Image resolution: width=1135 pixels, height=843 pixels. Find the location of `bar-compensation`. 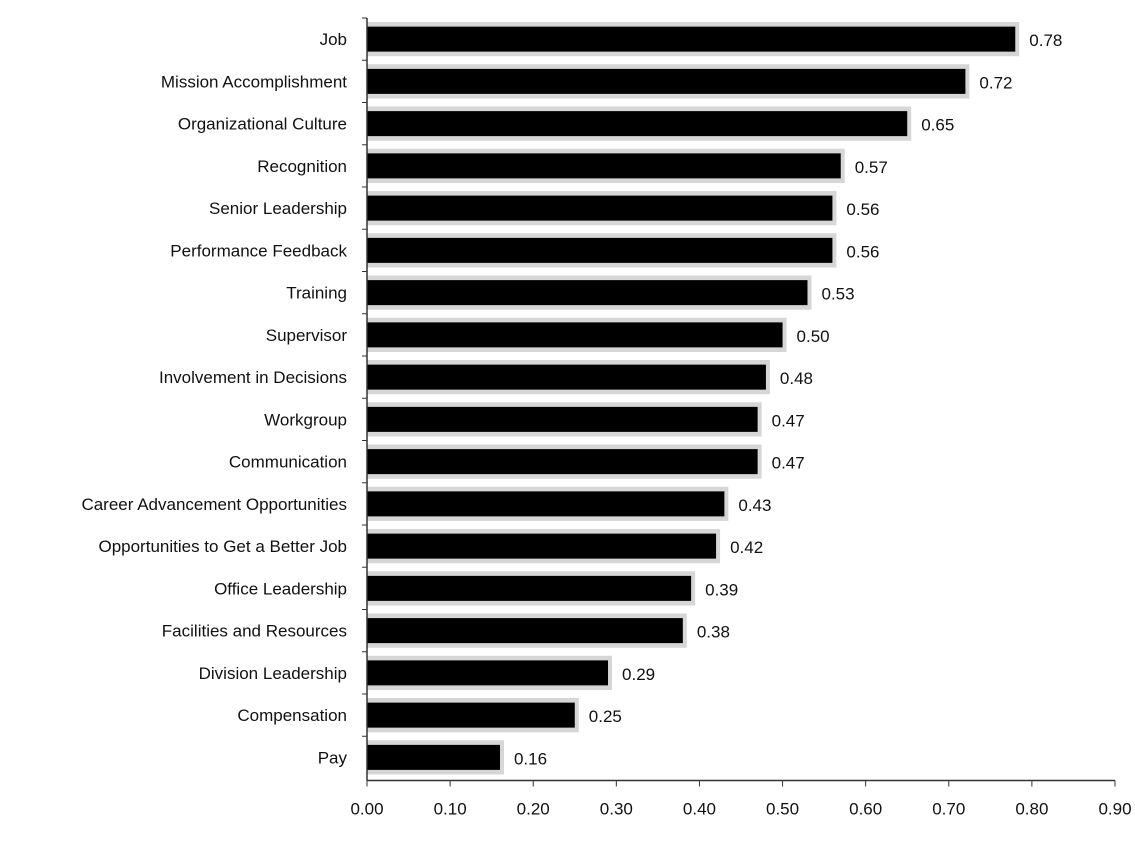

bar-compensation is located at coordinates (471, 715).